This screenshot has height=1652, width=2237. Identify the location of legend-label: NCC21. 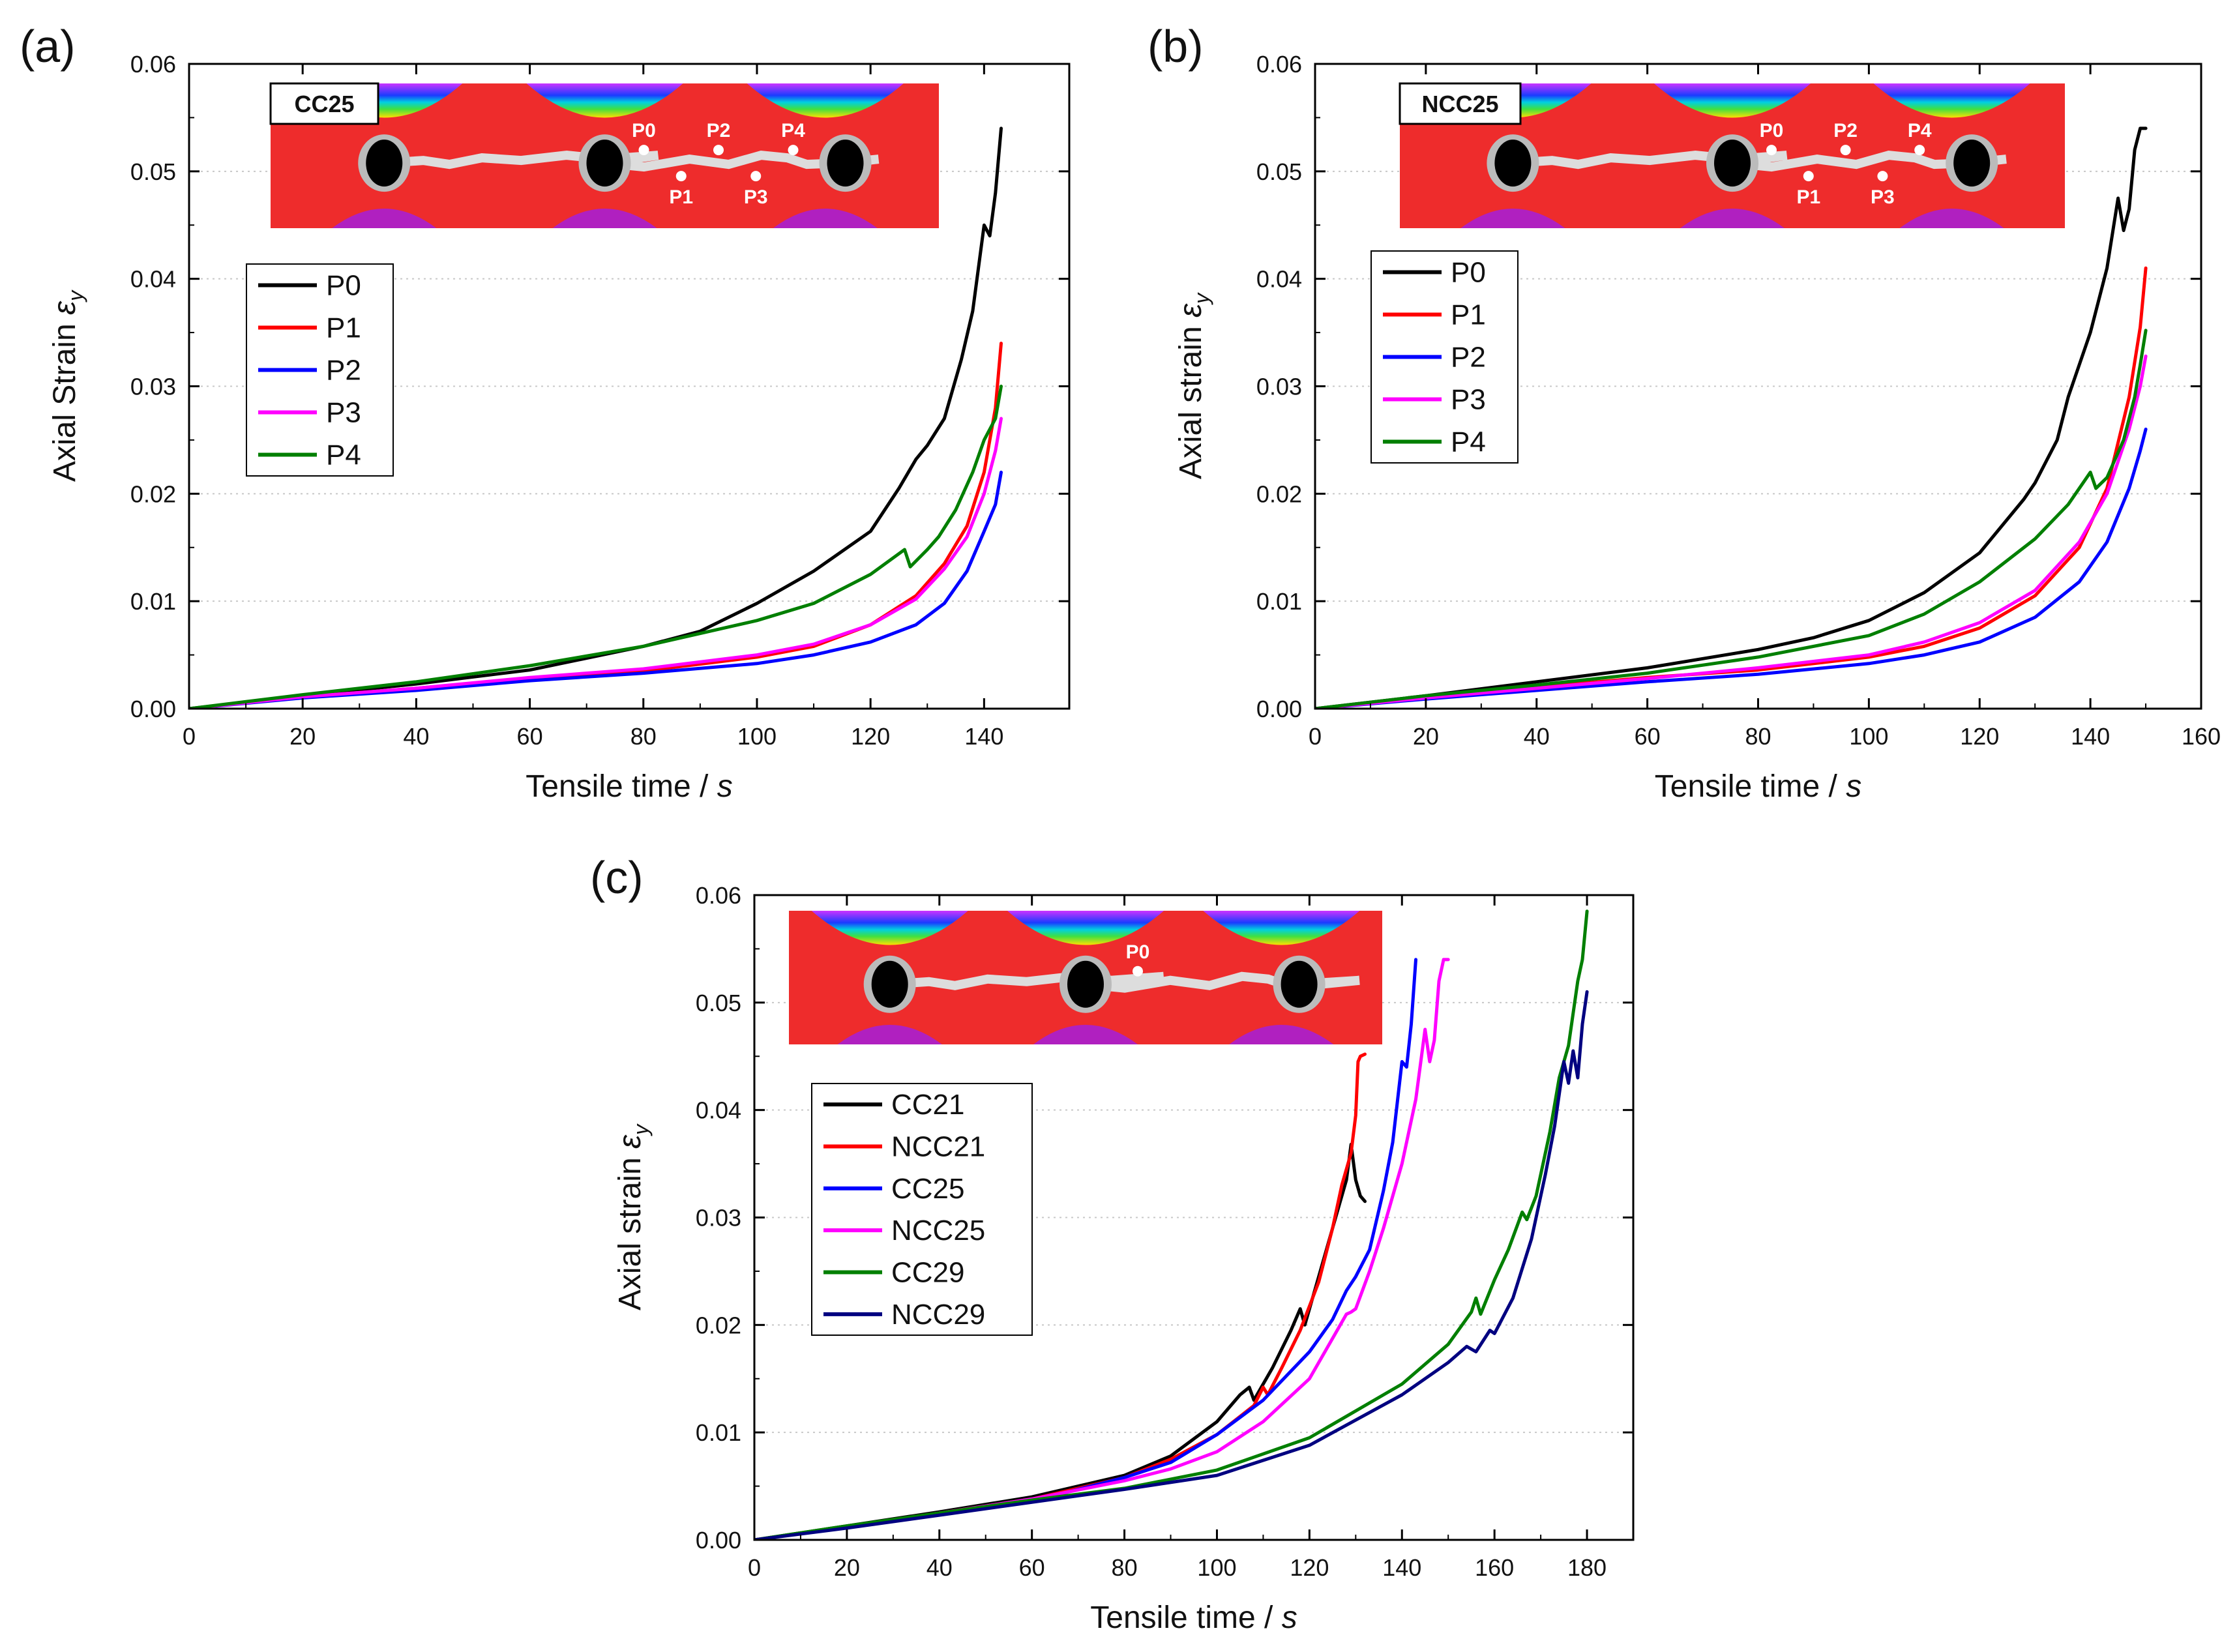
(938, 1147).